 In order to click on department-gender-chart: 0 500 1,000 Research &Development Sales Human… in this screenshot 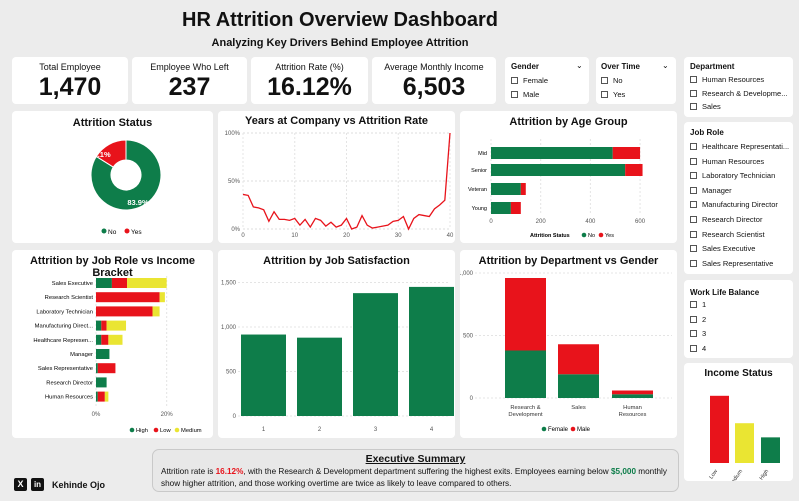, I will do `click(566, 352)`.